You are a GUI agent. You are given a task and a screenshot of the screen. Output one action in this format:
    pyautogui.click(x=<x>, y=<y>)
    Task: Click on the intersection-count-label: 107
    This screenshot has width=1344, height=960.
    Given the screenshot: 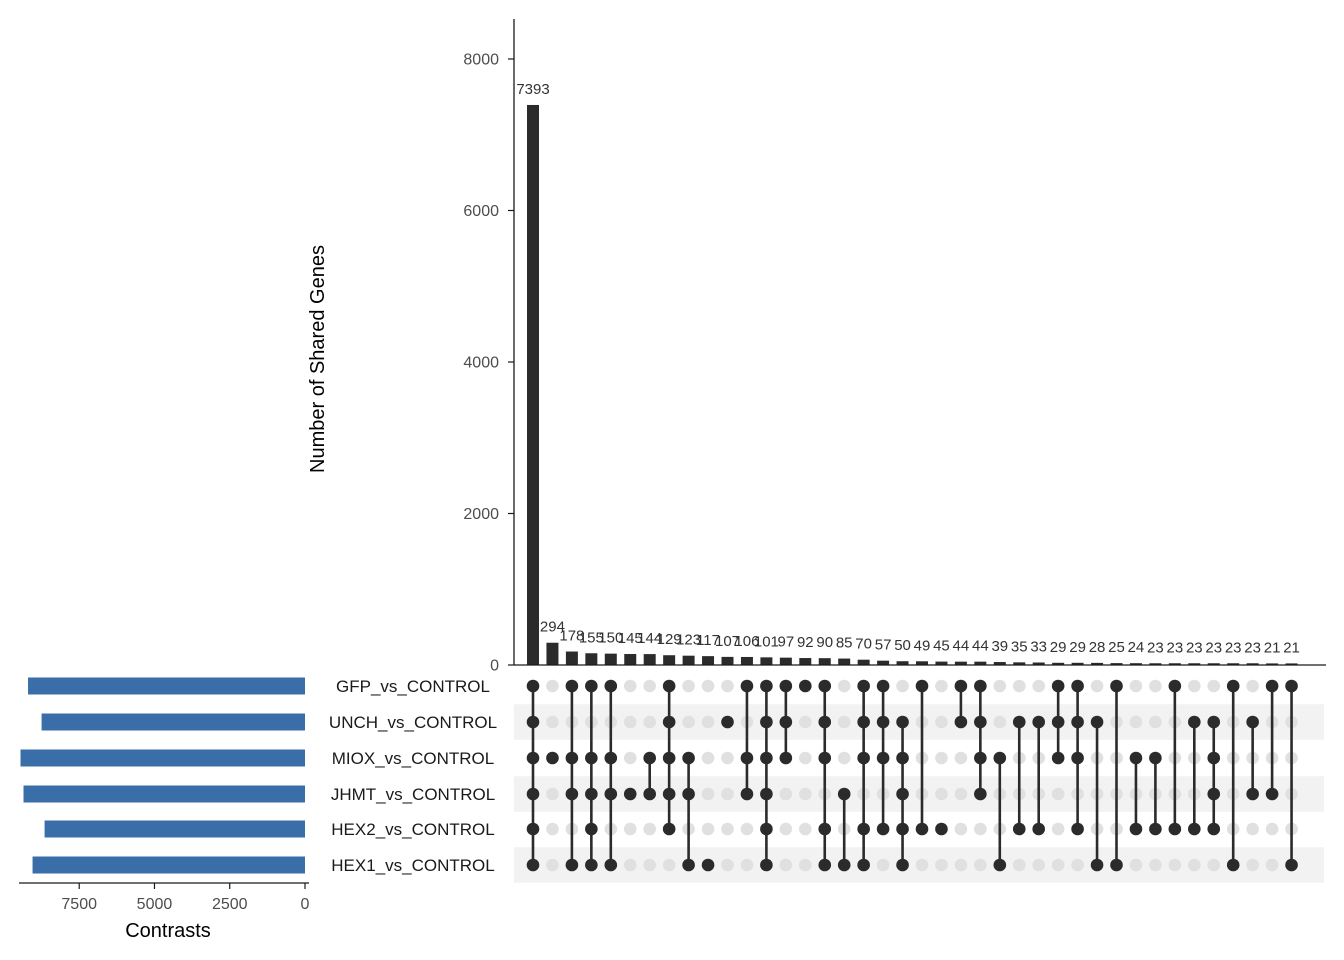 What is the action you would take?
    pyautogui.click(x=727, y=641)
    